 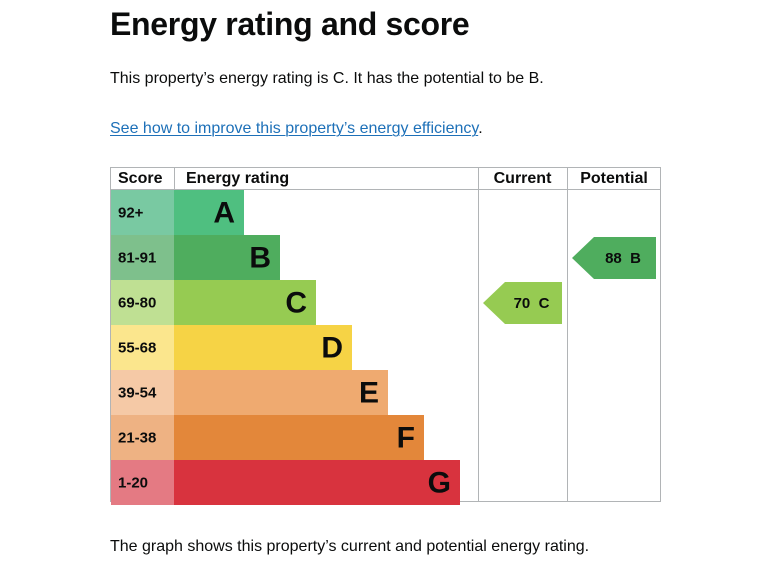 What do you see at coordinates (614, 178) in the screenshot?
I see `potential-header: Potential` at bounding box center [614, 178].